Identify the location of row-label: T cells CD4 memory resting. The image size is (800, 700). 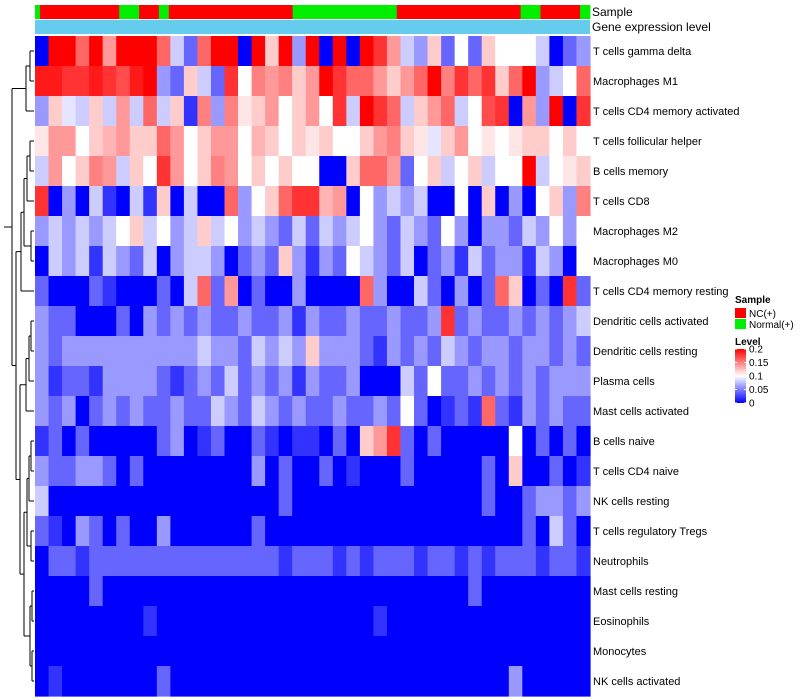
(661, 292).